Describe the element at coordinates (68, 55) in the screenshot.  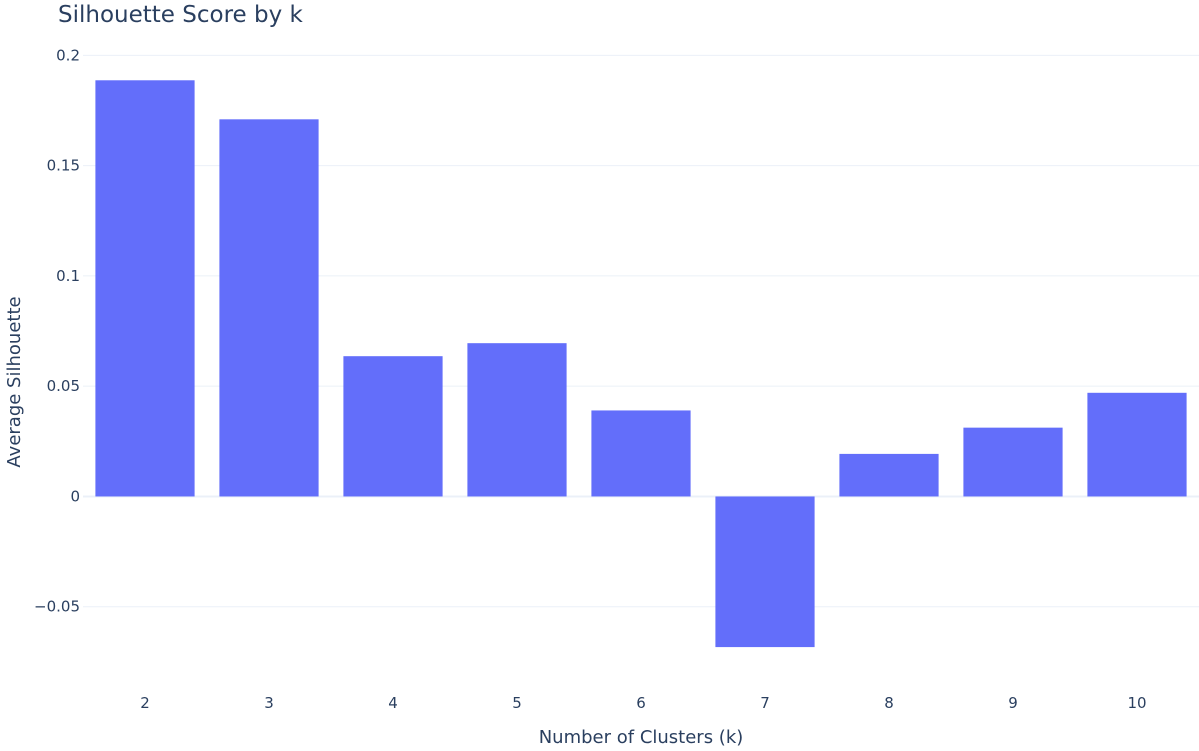
I see `y-tick-label: 0.2` at that location.